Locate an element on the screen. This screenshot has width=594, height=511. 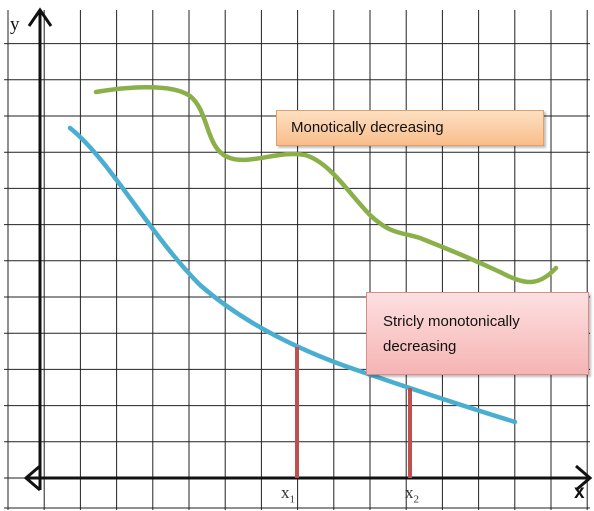
x2-tick-label: x2 is located at coordinates (412, 494).